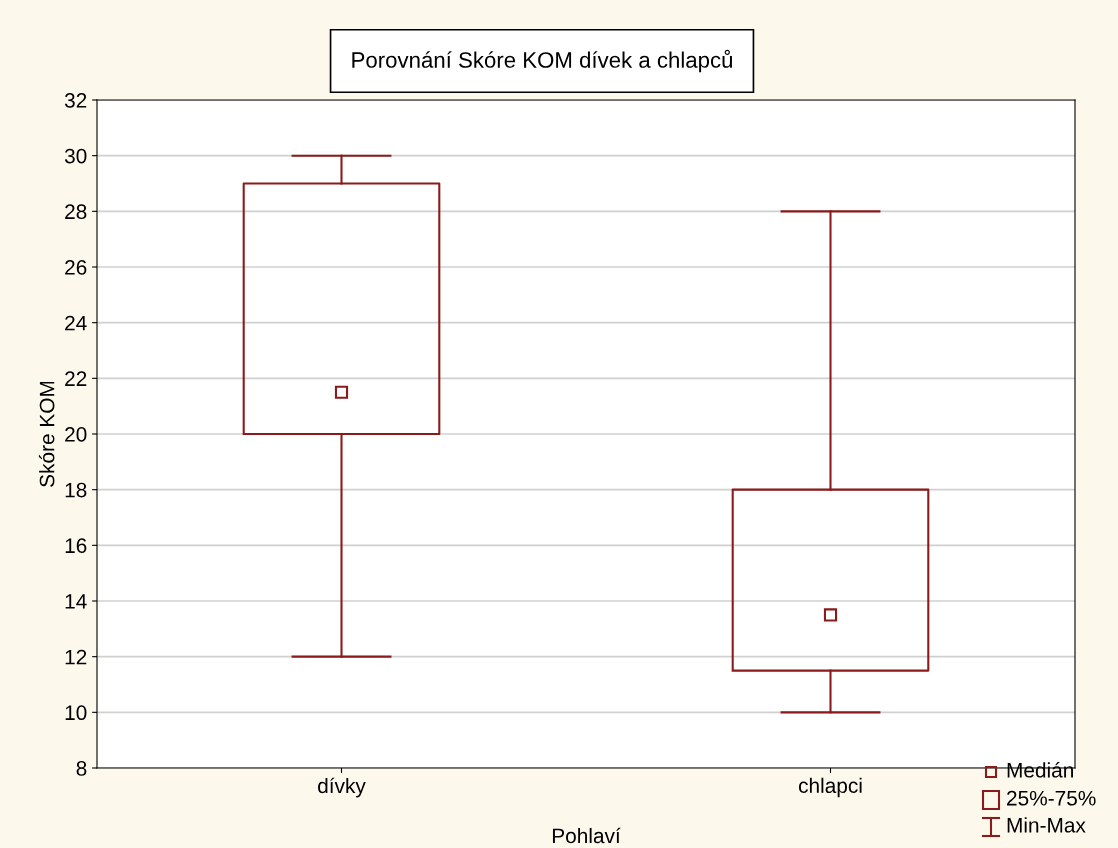 The width and height of the screenshot is (1118, 848). I want to click on x-tick-label: chlapci, so click(830, 787).